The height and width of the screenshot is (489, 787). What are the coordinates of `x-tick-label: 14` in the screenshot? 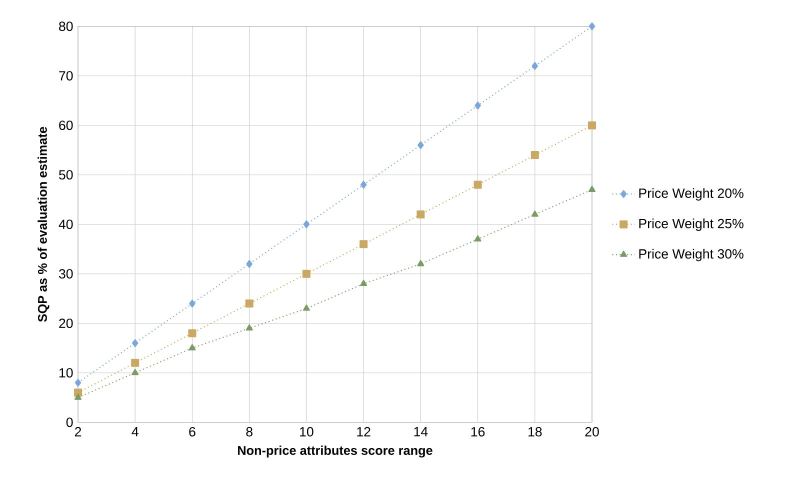 It's located at (421, 431).